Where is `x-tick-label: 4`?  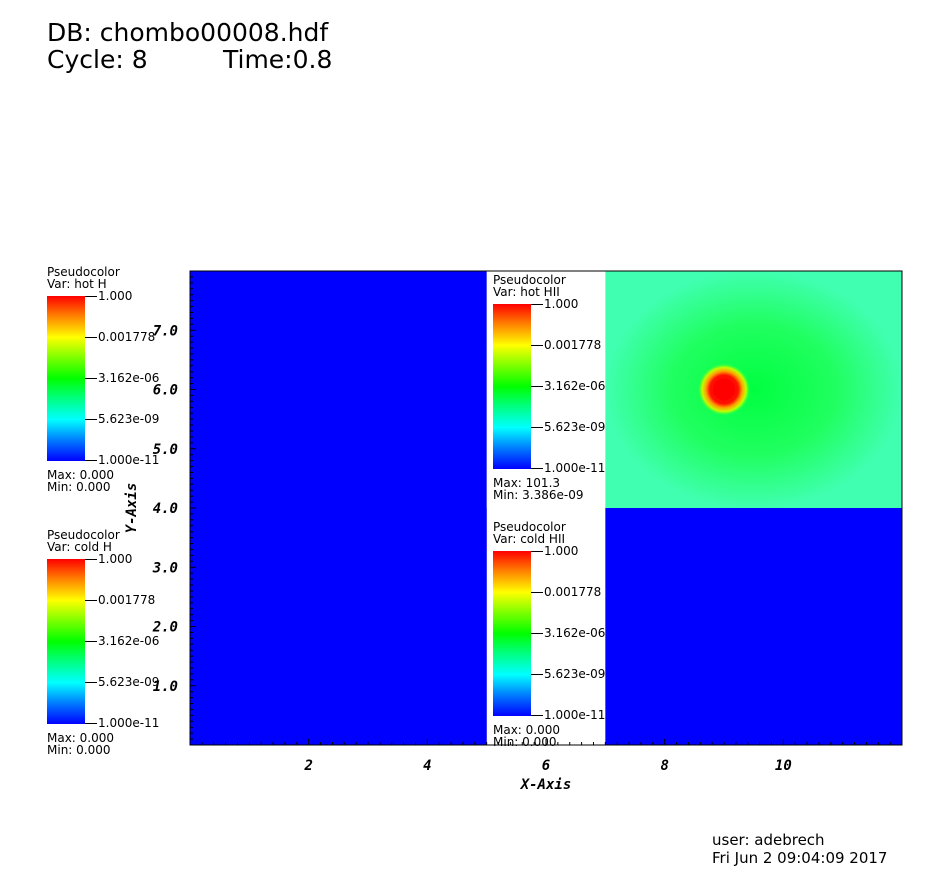
x-tick-label: 4 is located at coordinates (427, 766).